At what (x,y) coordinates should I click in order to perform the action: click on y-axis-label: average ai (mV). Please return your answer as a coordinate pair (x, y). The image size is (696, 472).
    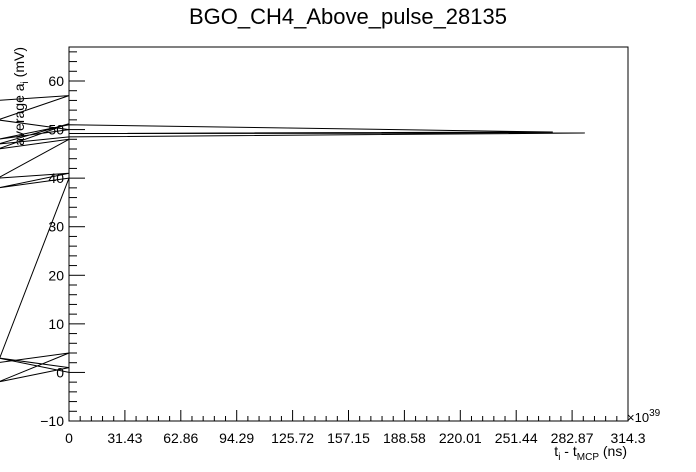
    Looking at the image, I should click on (21, 96).